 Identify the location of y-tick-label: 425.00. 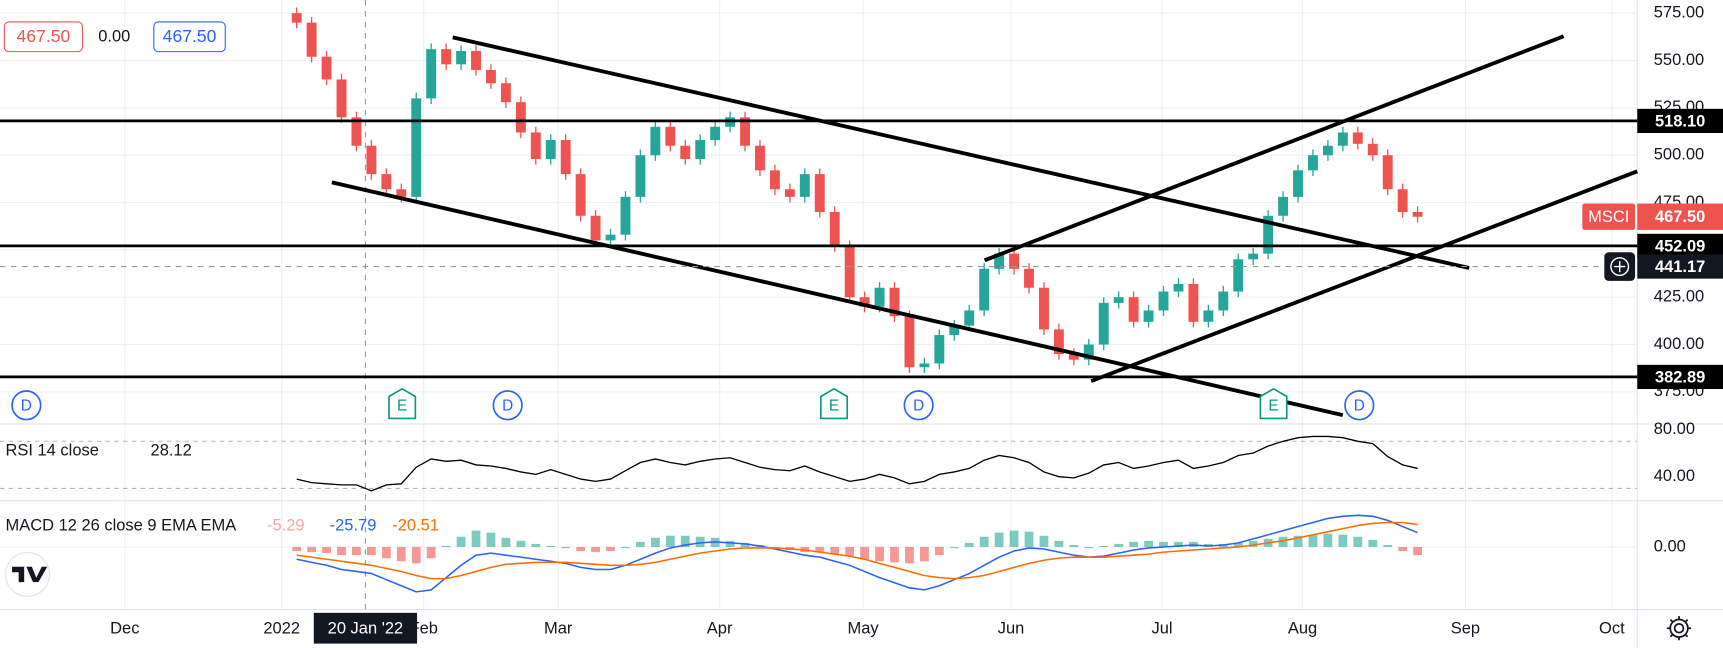
(1679, 297).